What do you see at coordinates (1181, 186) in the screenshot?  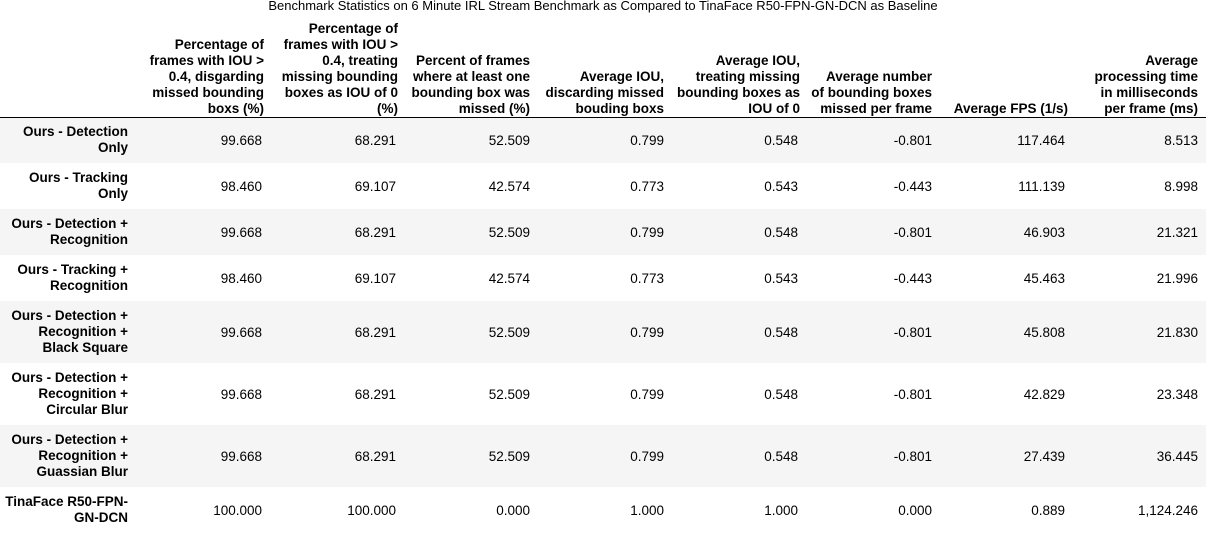 I see `table-cell: 8.998` at bounding box center [1181, 186].